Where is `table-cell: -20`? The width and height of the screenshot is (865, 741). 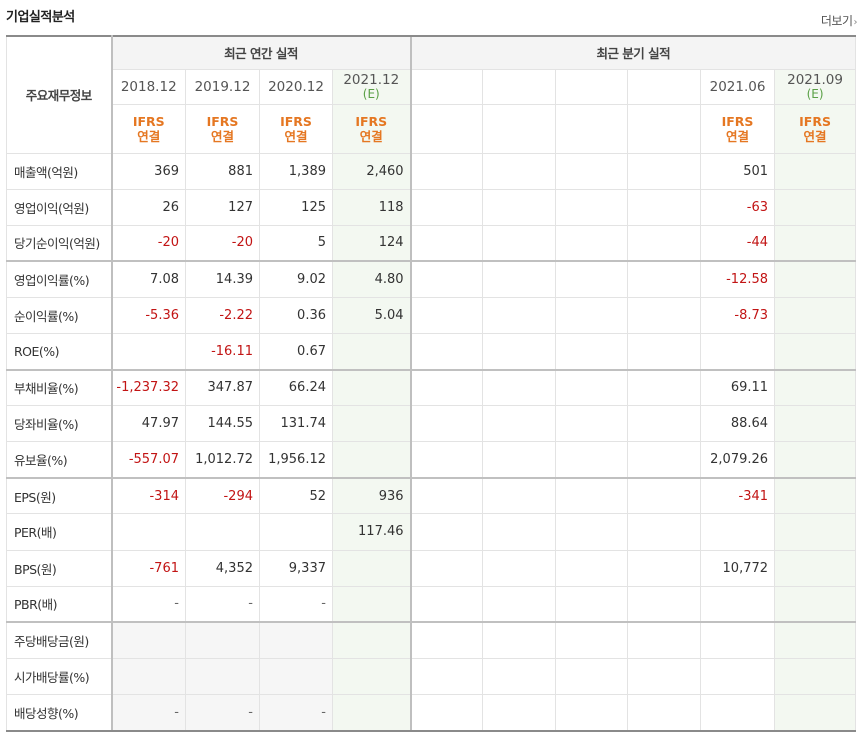
table-cell: -20 is located at coordinates (222, 243).